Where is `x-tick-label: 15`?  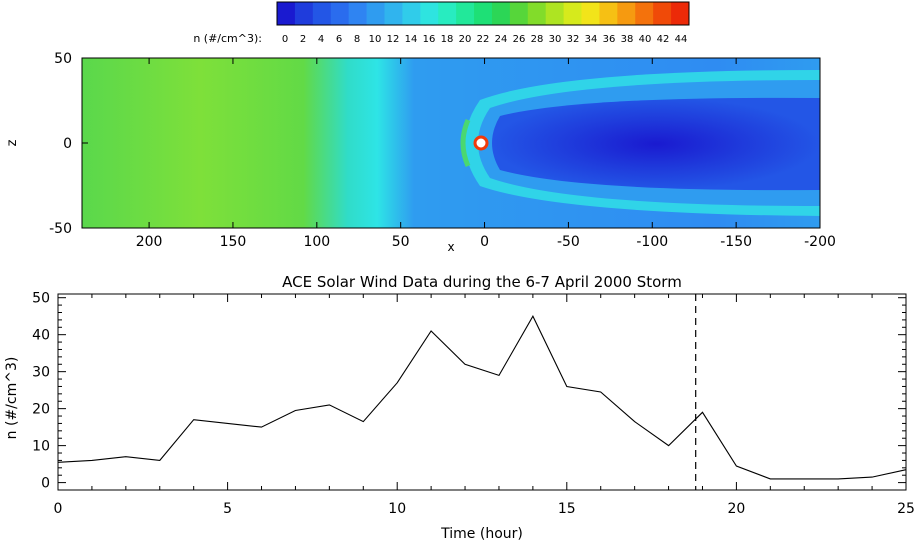 x-tick-label: 15 is located at coordinates (567, 509).